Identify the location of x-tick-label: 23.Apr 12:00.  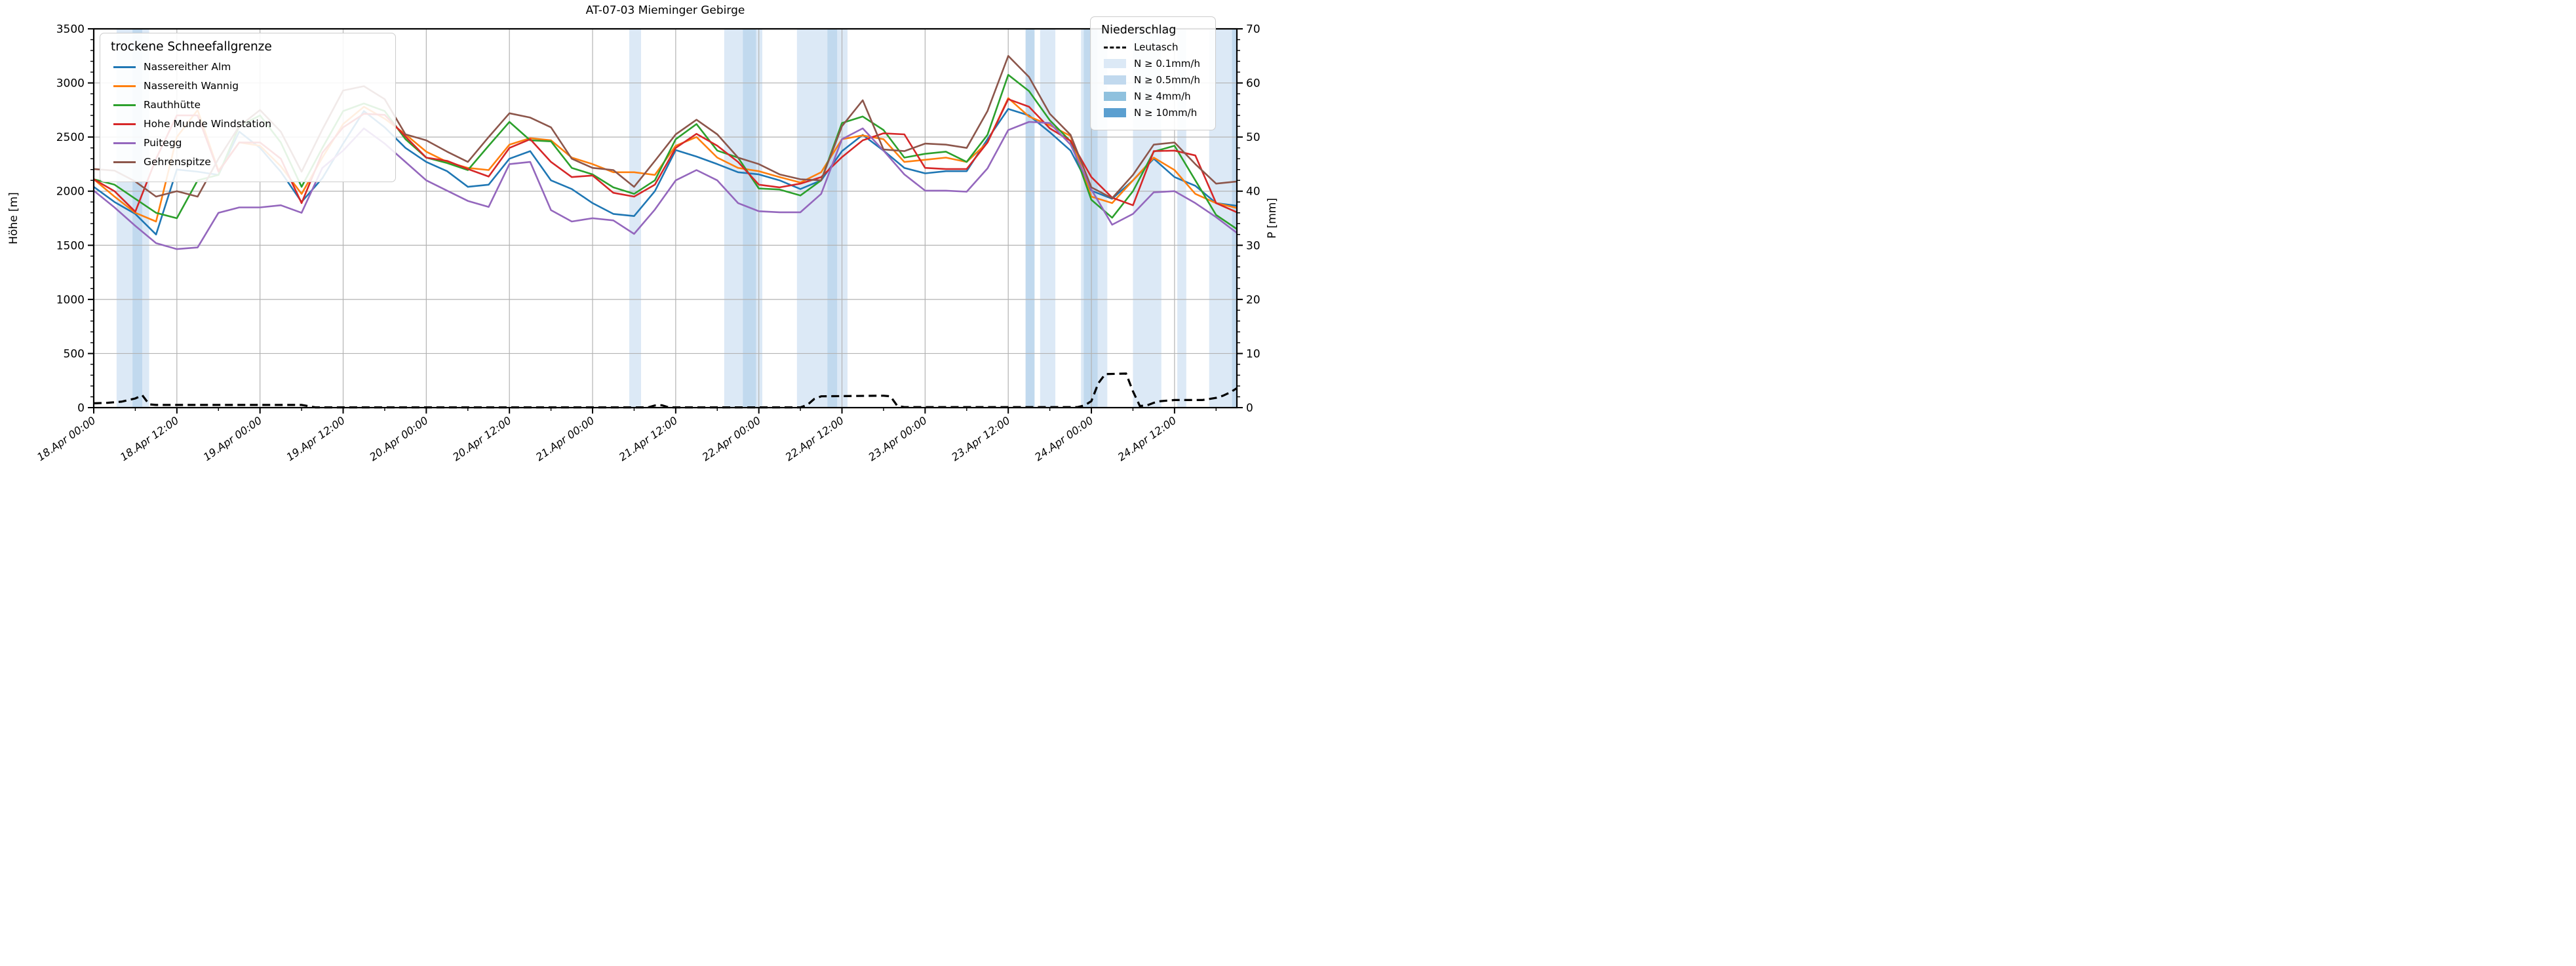
(980, 438).